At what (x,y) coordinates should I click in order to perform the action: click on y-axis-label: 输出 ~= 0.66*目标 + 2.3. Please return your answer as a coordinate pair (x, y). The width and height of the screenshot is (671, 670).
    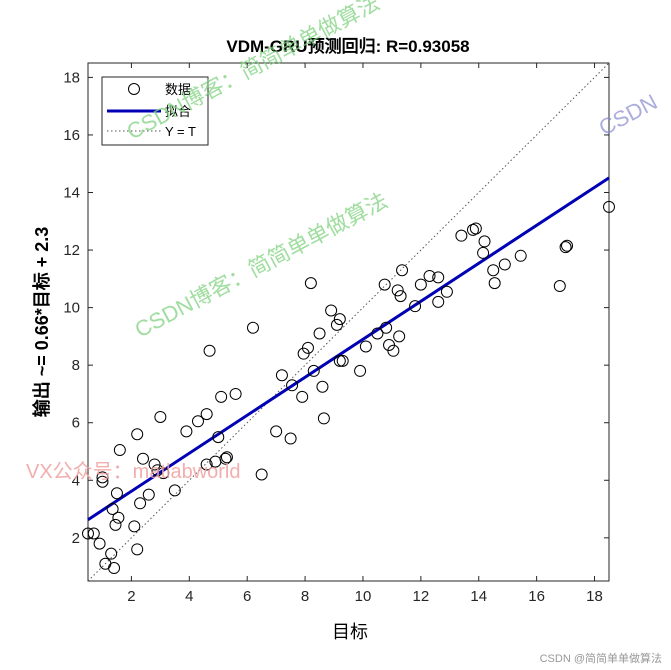
    Looking at the image, I should click on (41, 322).